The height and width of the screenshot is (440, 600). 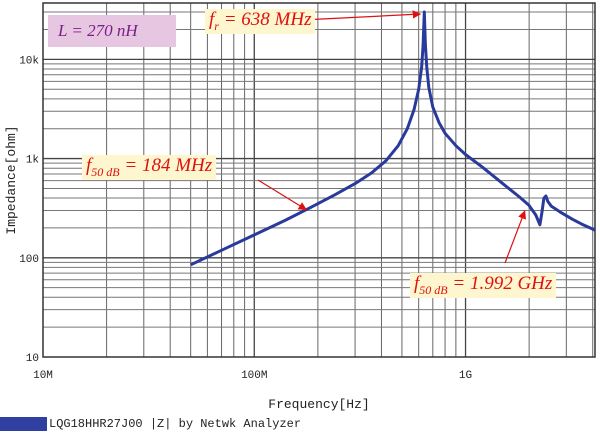 I want to click on y-axis-label: Impedance[ohm], so click(x=11, y=179).